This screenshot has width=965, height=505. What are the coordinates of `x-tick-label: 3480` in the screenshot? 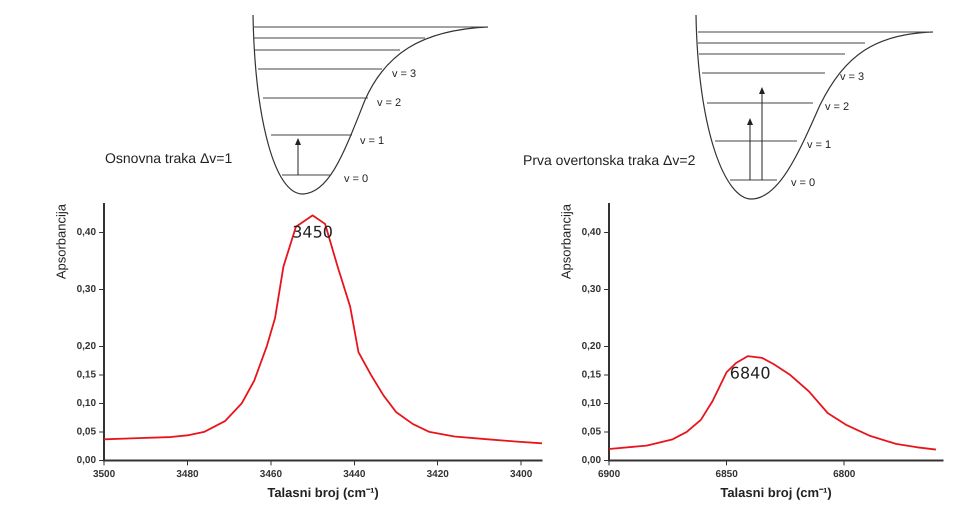 It's located at (188, 474).